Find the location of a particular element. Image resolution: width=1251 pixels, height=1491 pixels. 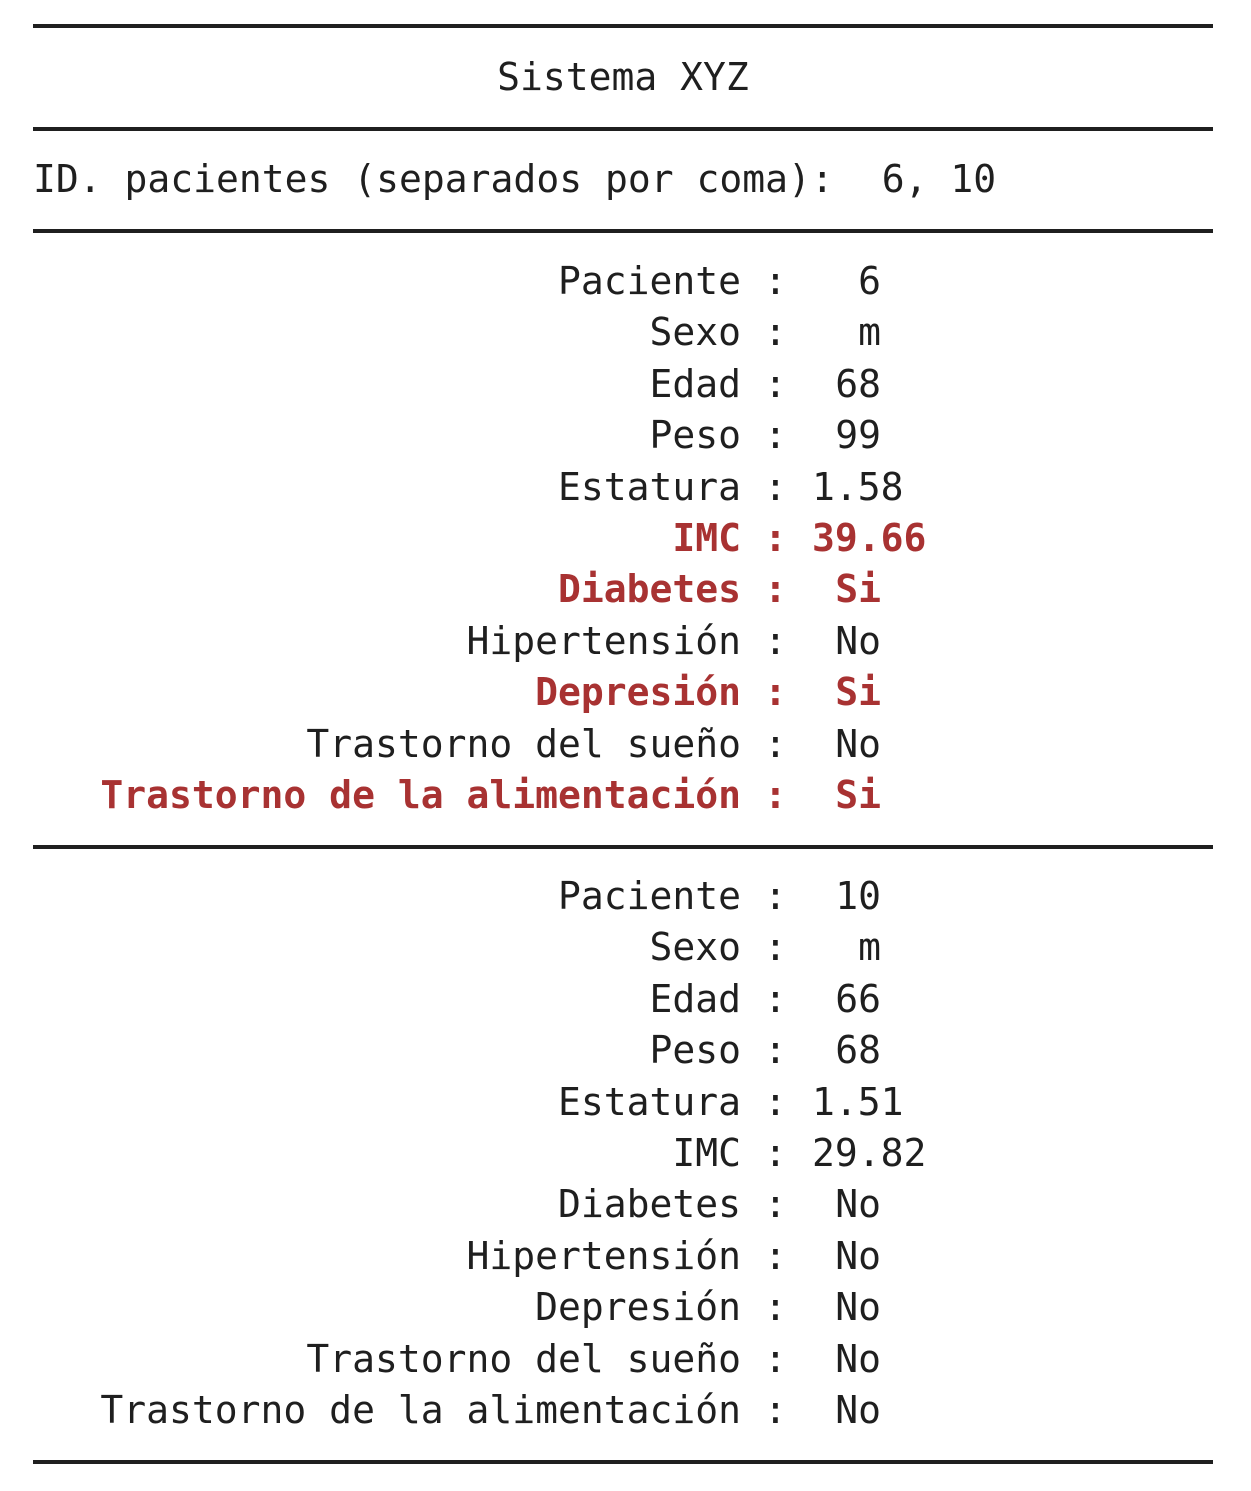

field-row-trastorno-de-la-alimentacion: Trastorno de la alimentación: No is located at coordinates (623, 1410).